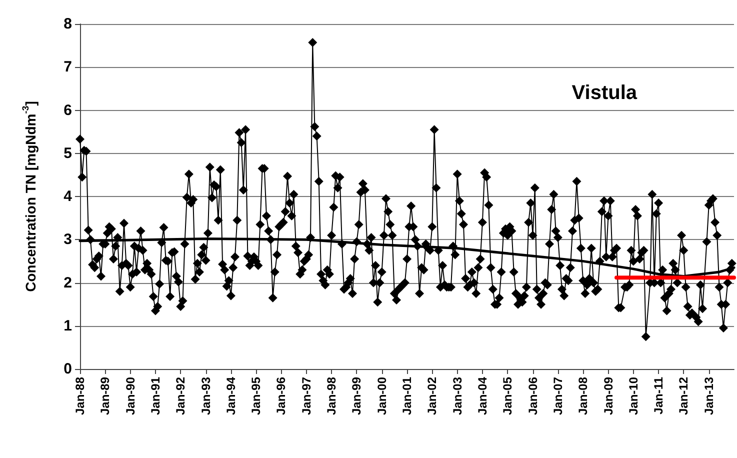  What do you see at coordinates (68, 67) in the screenshot?
I see `y-tick-label: 7` at bounding box center [68, 67].